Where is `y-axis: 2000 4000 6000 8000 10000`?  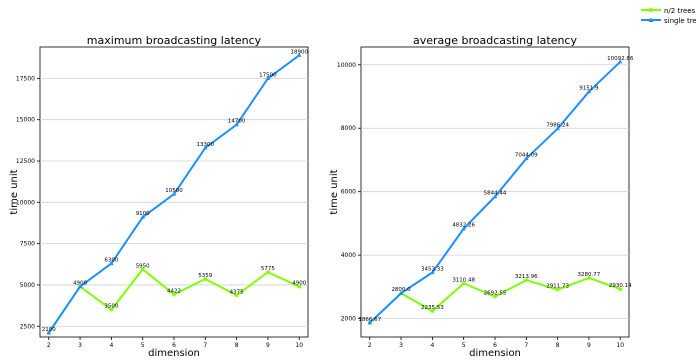 y-axis: 2000 4000 6000 8000 10000 is located at coordinates (349, 192).